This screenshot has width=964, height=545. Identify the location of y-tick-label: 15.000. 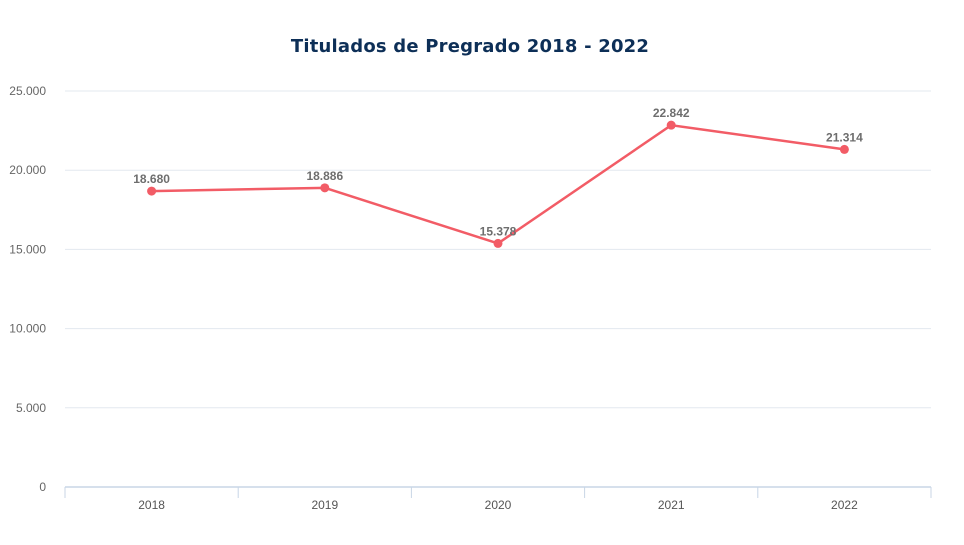
(27, 249).